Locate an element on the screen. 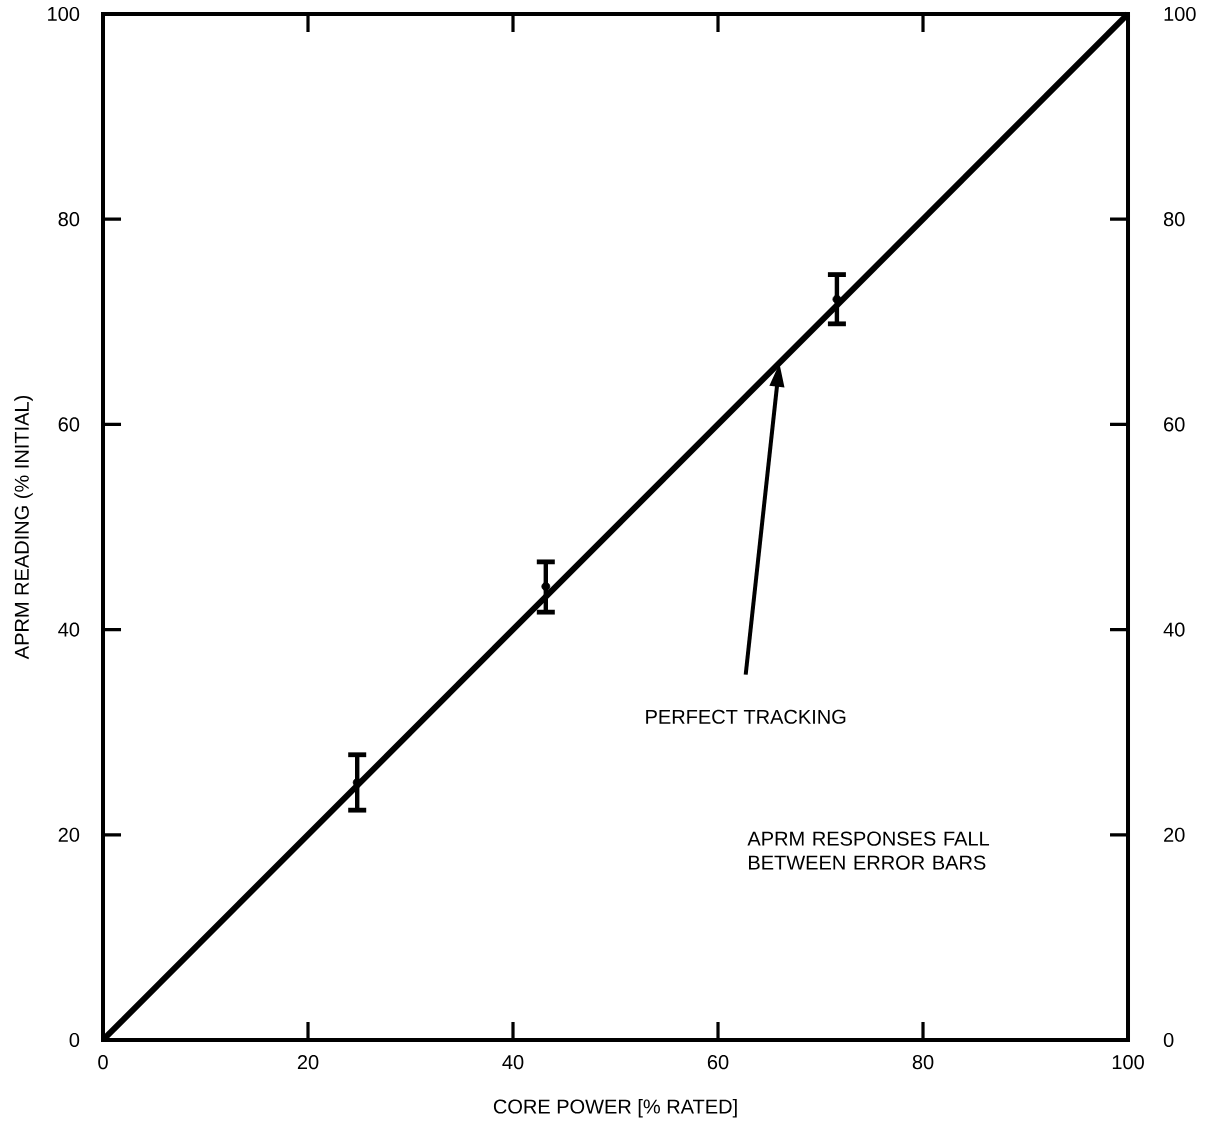 The height and width of the screenshot is (1138, 1214). y-tick-label: 0 is located at coordinates (74, 1040).